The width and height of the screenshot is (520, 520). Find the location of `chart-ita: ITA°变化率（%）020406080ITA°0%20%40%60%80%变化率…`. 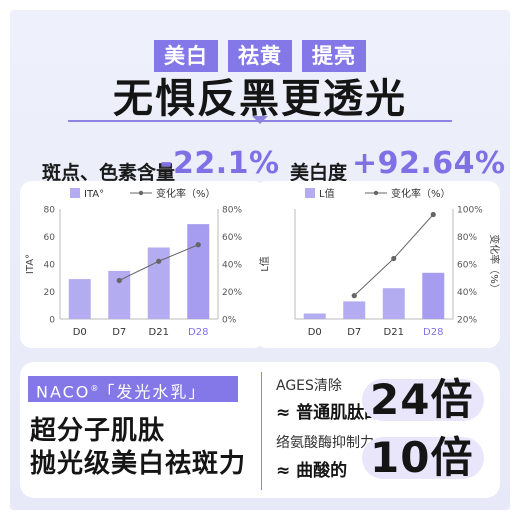

chart-ita: ITA°变化率（%）020406080ITA°0%20%40%60%80%变化率… is located at coordinates (145, 262).